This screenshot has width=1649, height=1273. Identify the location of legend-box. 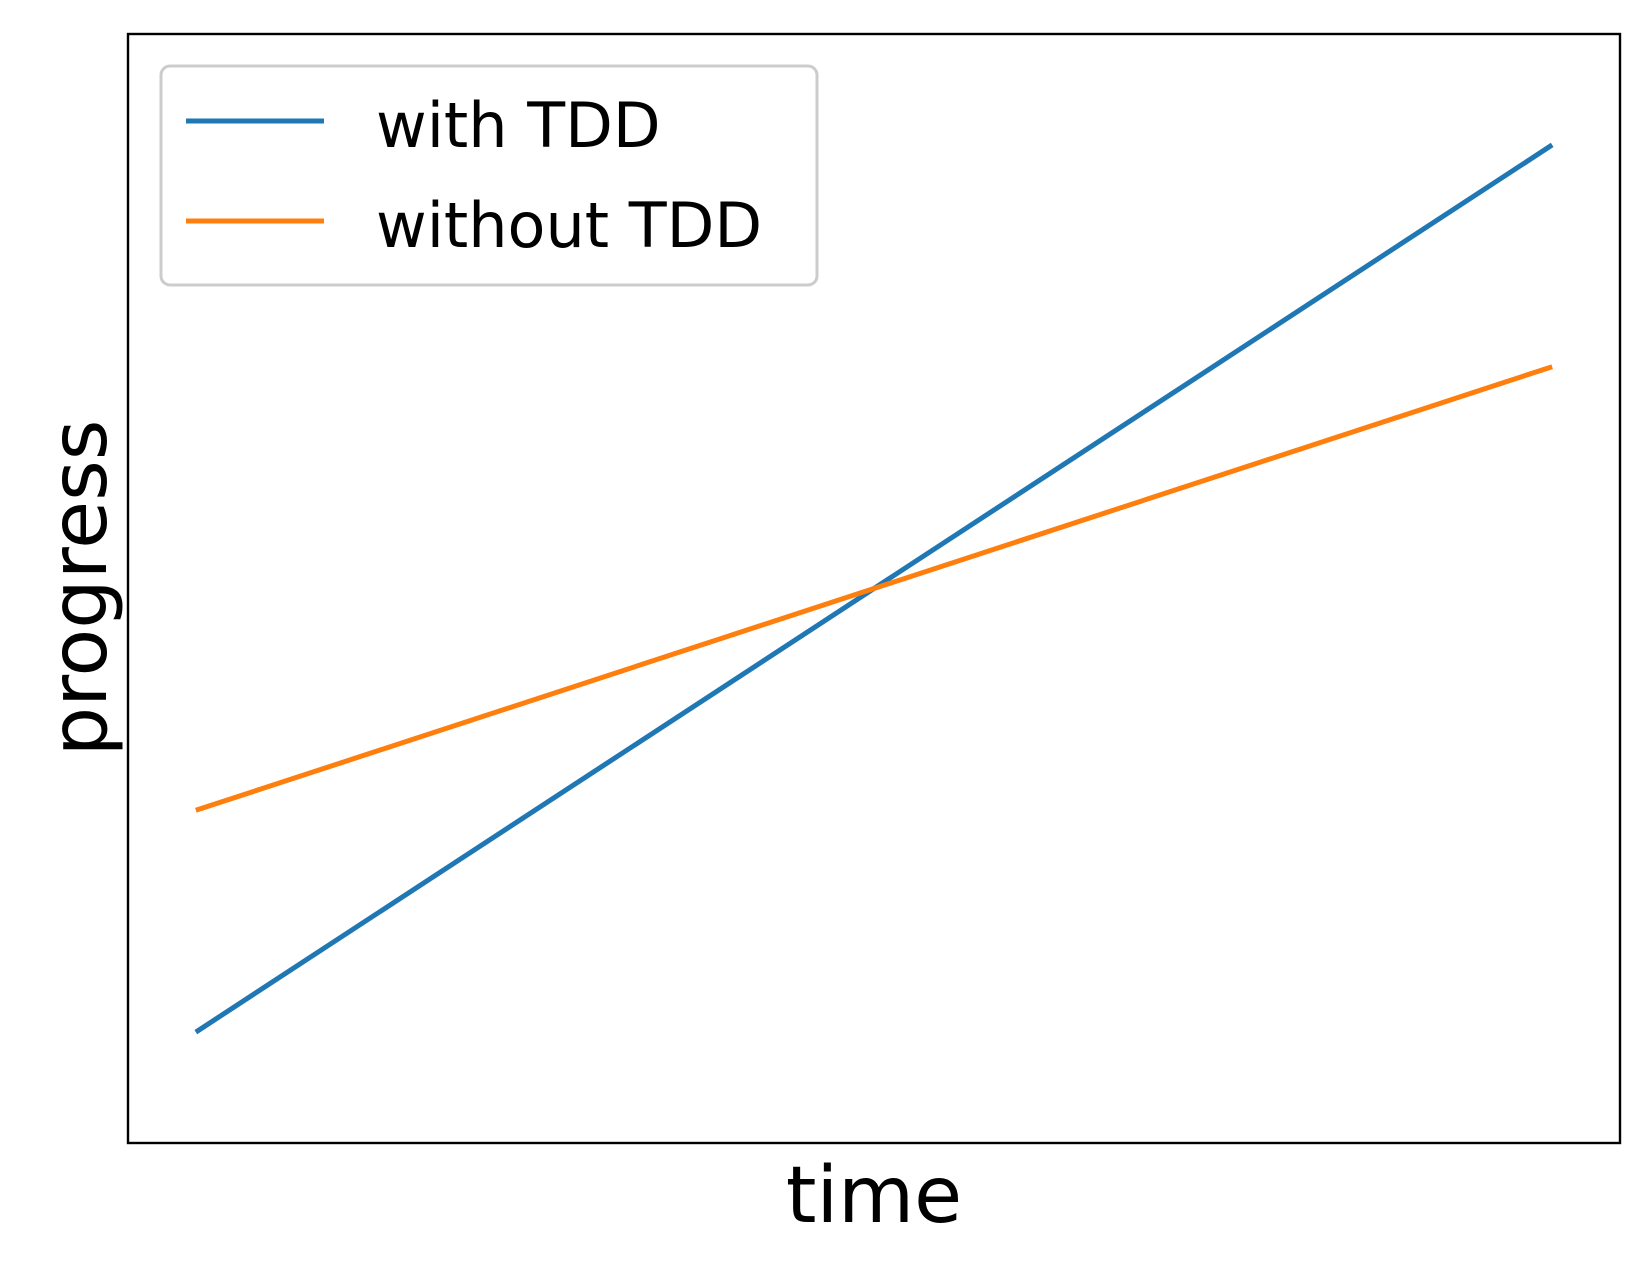
(489, 175).